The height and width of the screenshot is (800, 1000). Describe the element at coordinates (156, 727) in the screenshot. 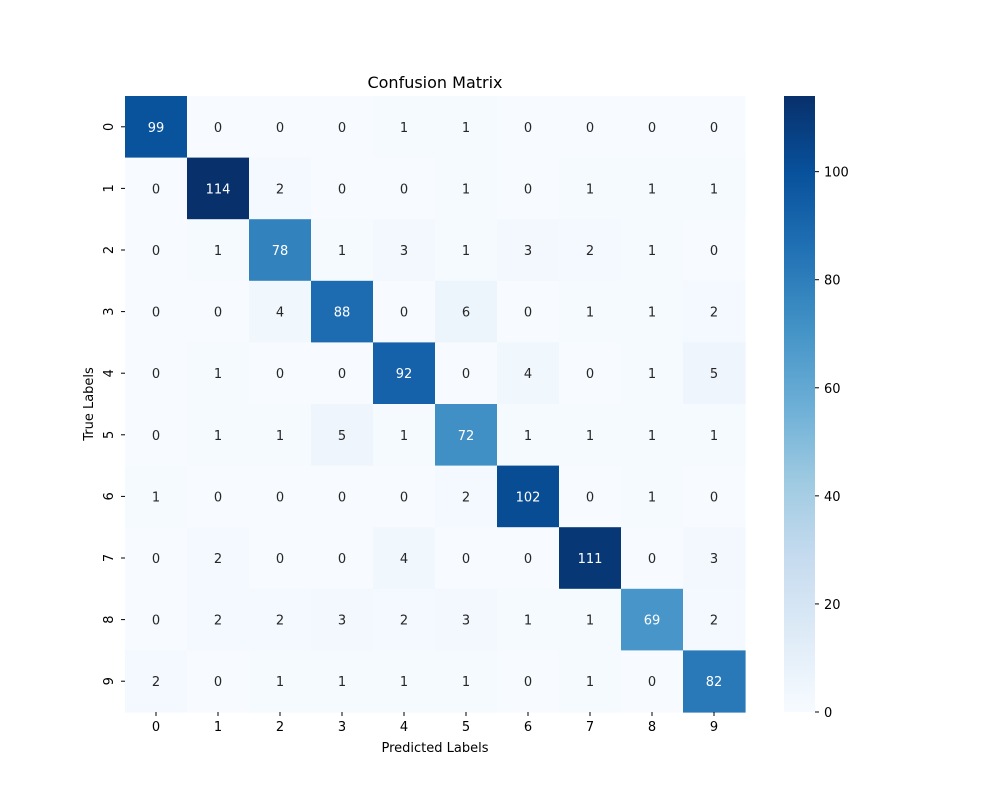

I see `x-tick-label: 0` at that location.